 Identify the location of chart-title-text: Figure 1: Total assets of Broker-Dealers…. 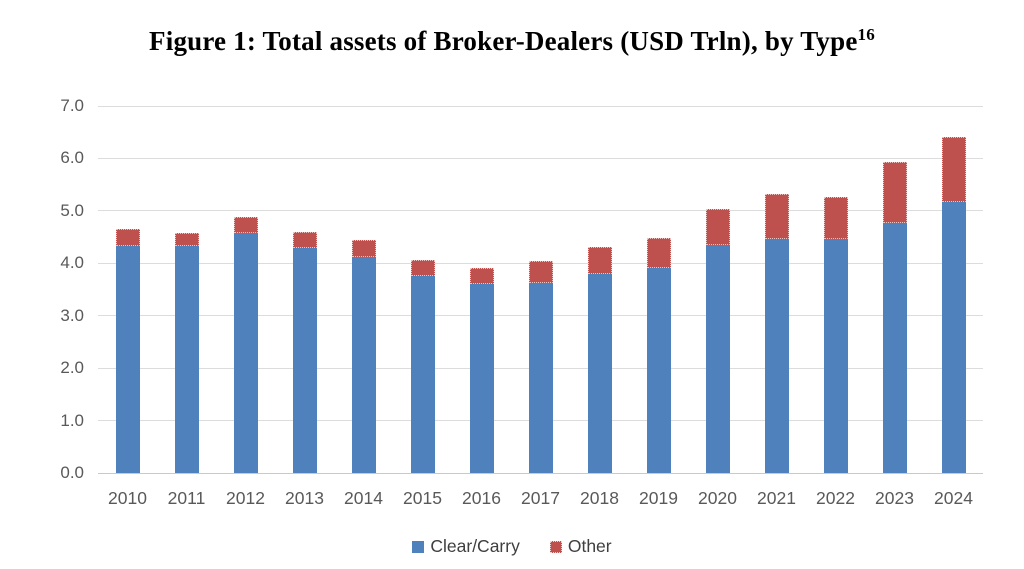
(503, 41).